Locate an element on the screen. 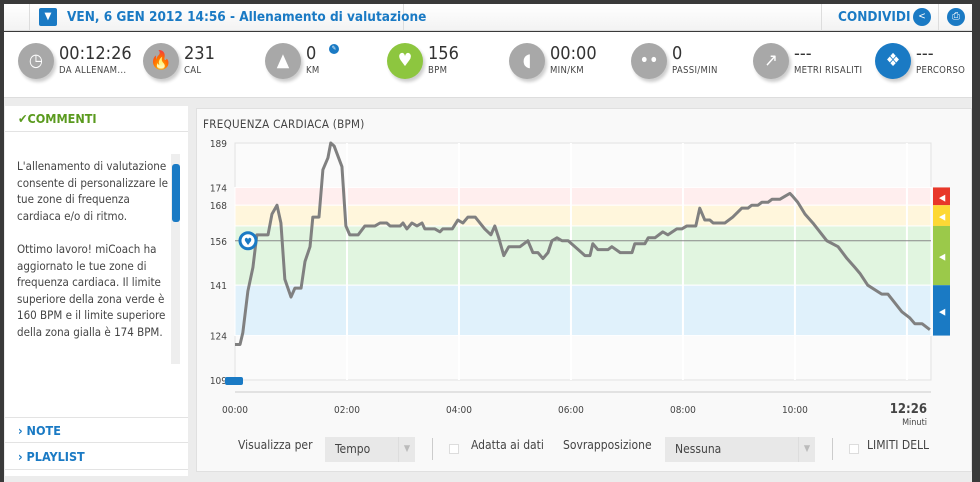 The width and height of the screenshot is (980, 482). stat-label: PERCORSO is located at coordinates (941, 70).